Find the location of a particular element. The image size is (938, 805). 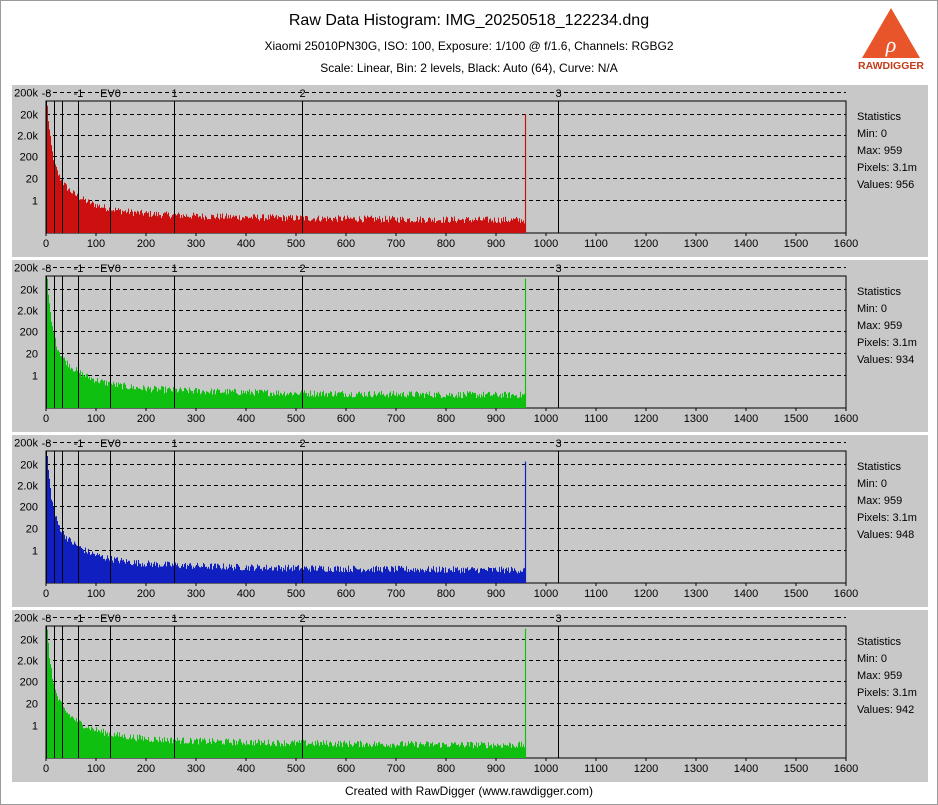

x-tick-label: 1300 is located at coordinates (696, 419).